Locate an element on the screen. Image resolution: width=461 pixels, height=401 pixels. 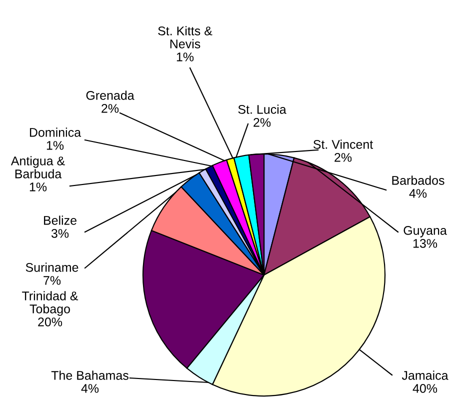
data-label: 7% is located at coordinates (52, 280).